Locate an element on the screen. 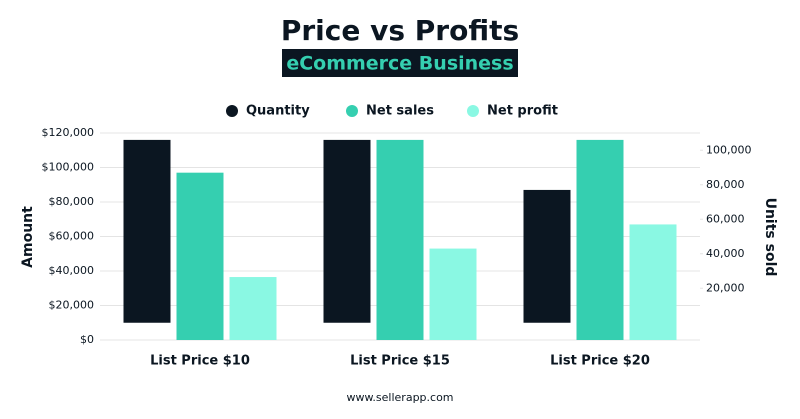 The height and width of the screenshot is (419, 800). legend-label: Net sales is located at coordinates (400, 111).